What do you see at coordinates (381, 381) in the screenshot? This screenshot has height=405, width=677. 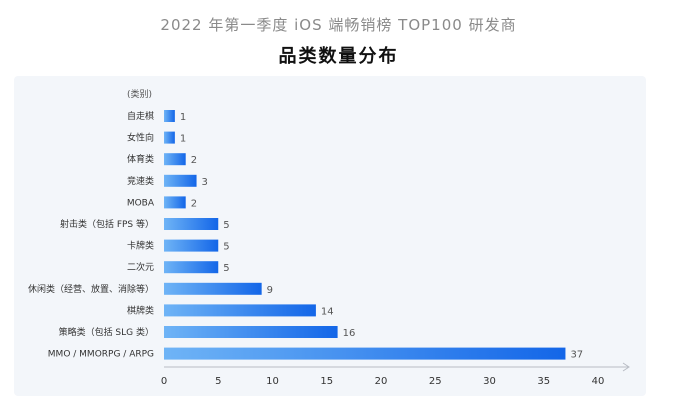 I see `x-tick-label: 20` at bounding box center [381, 381].